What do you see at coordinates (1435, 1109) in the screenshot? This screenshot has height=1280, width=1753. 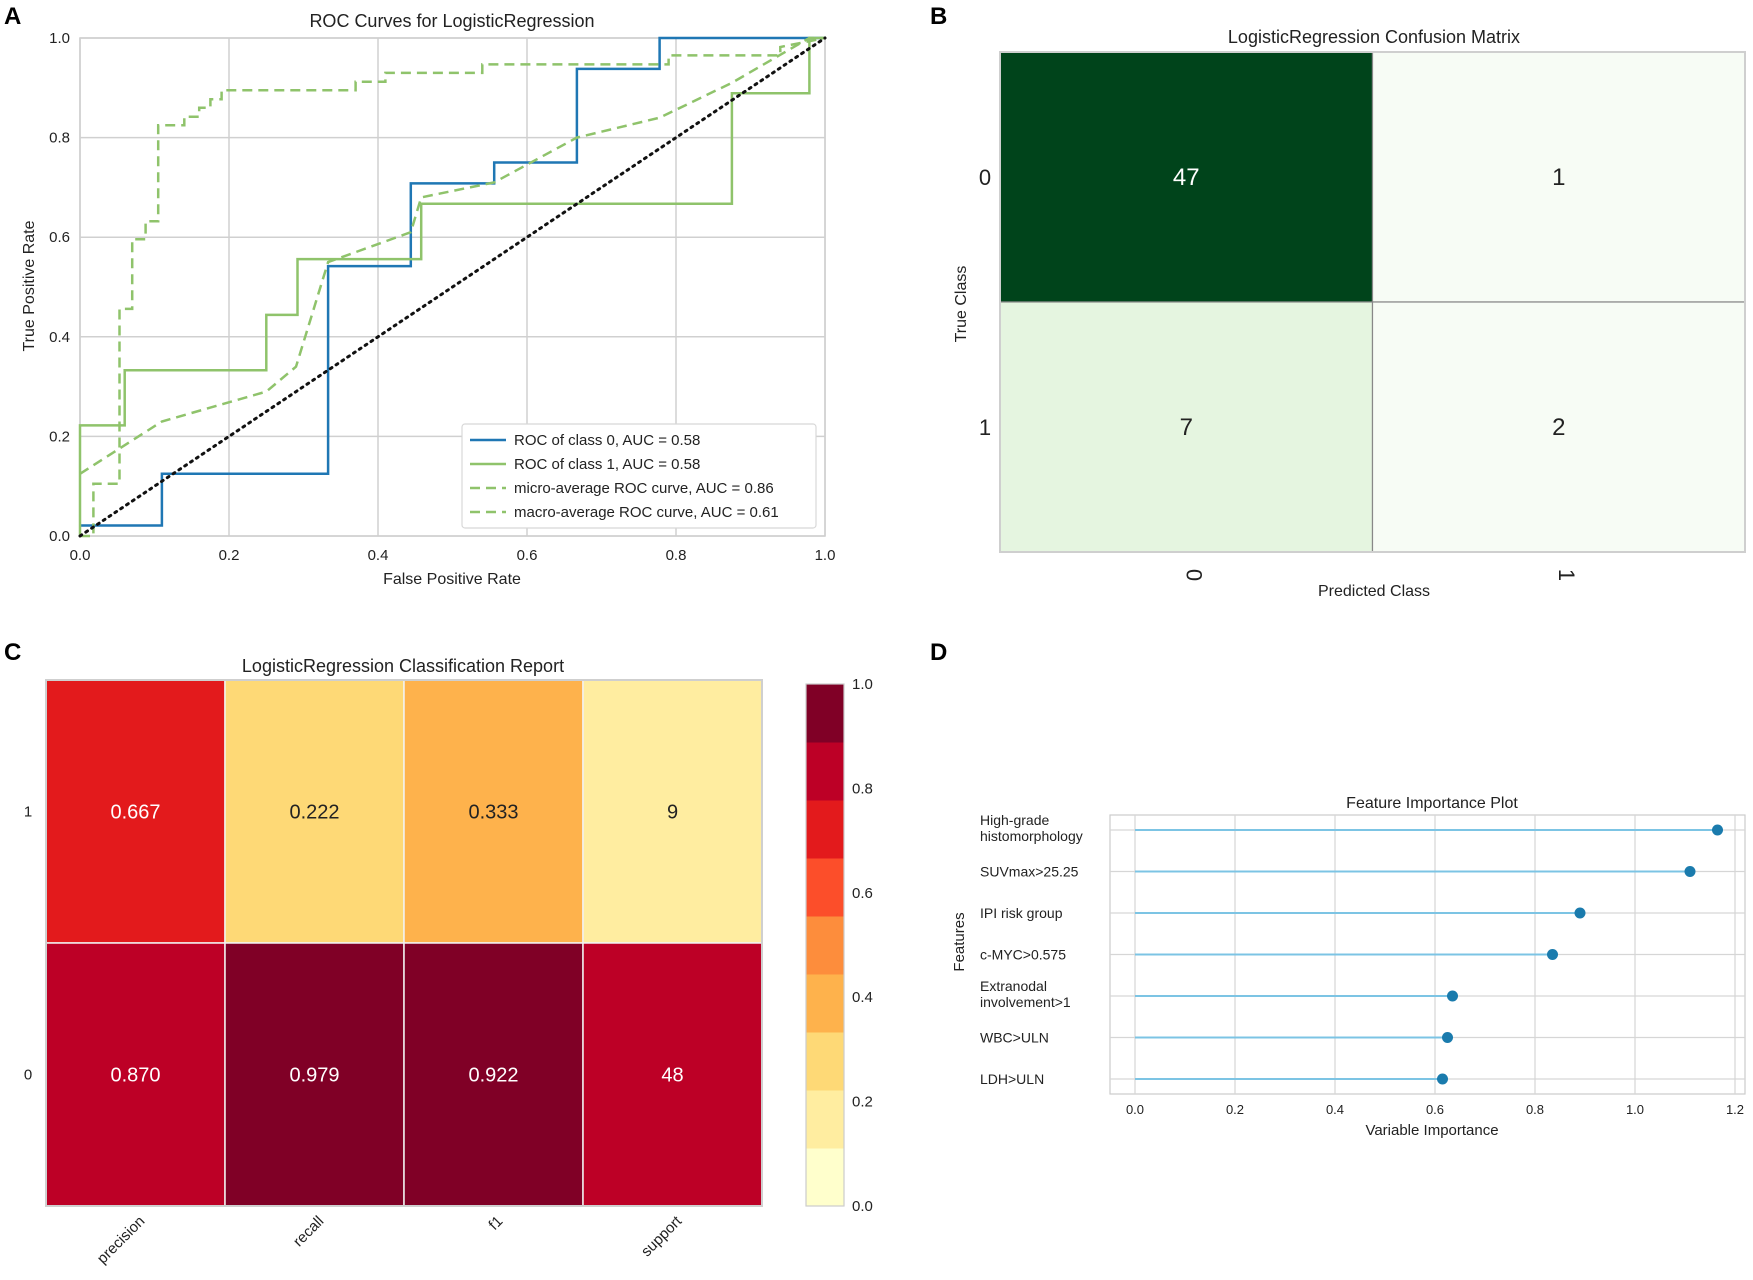 I see `importance-xtick-label: 0.6` at bounding box center [1435, 1109].